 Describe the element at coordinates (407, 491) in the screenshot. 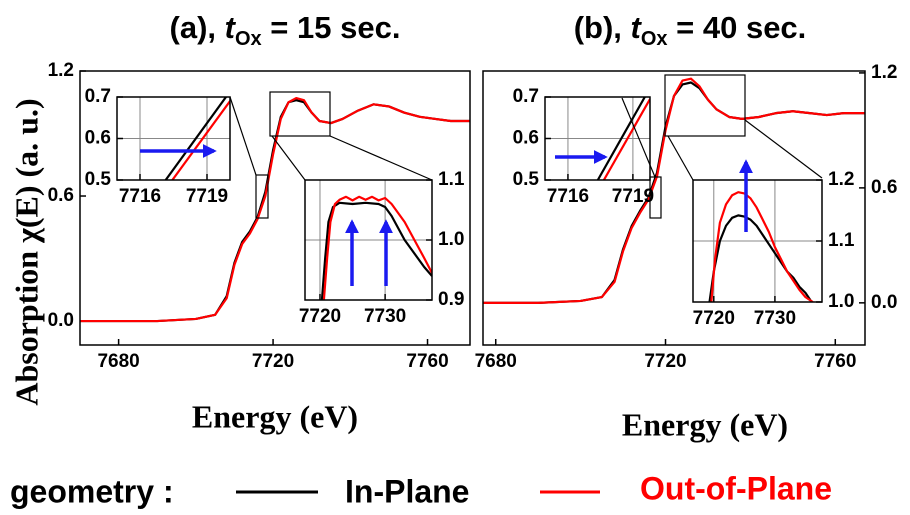

I see `legend-label: In-Plane` at that location.